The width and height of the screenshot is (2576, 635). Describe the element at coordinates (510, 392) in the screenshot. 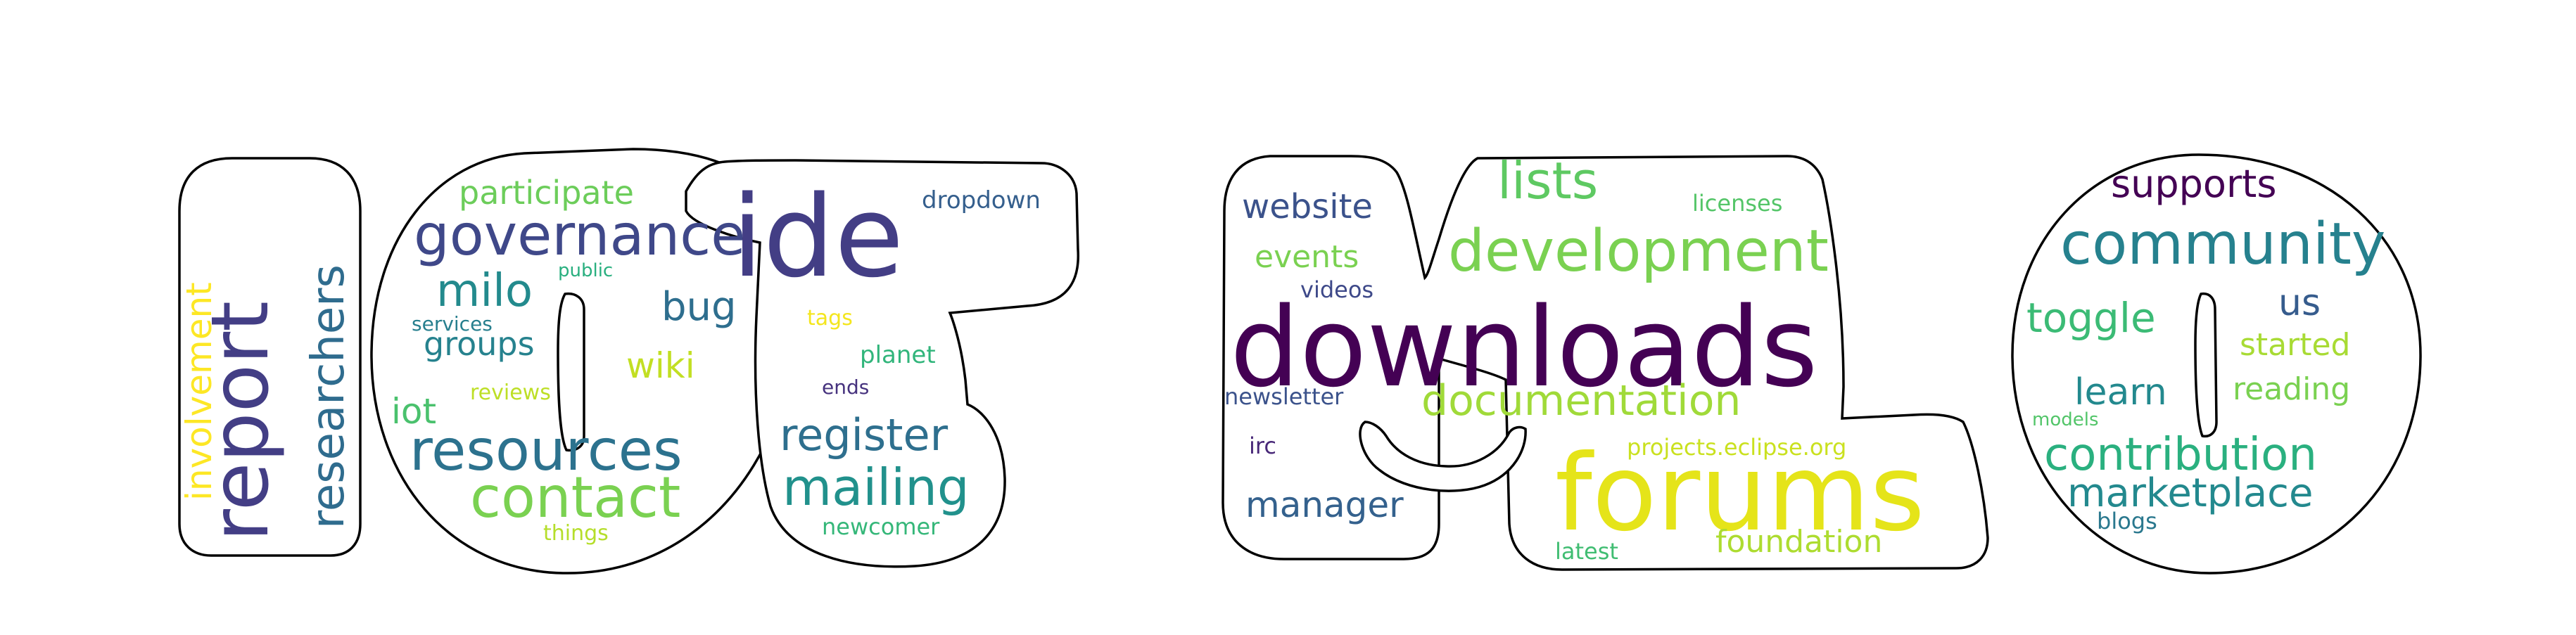

I see `word-reviews: reviews` at that location.